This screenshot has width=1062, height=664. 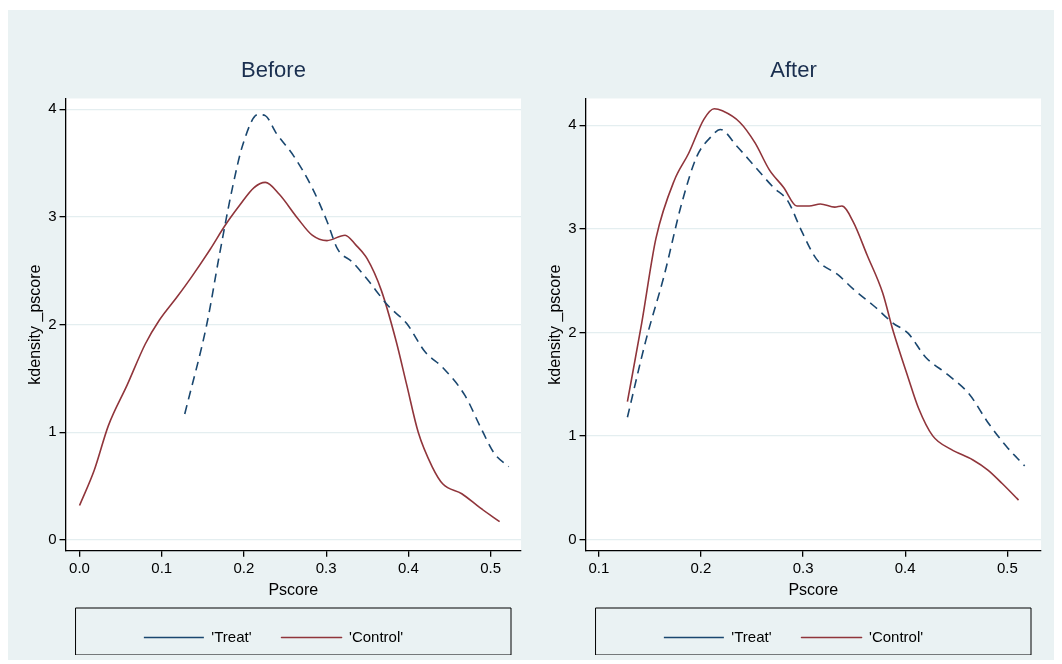 I want to click on chart-title: Before, so click(x=273, y=70).